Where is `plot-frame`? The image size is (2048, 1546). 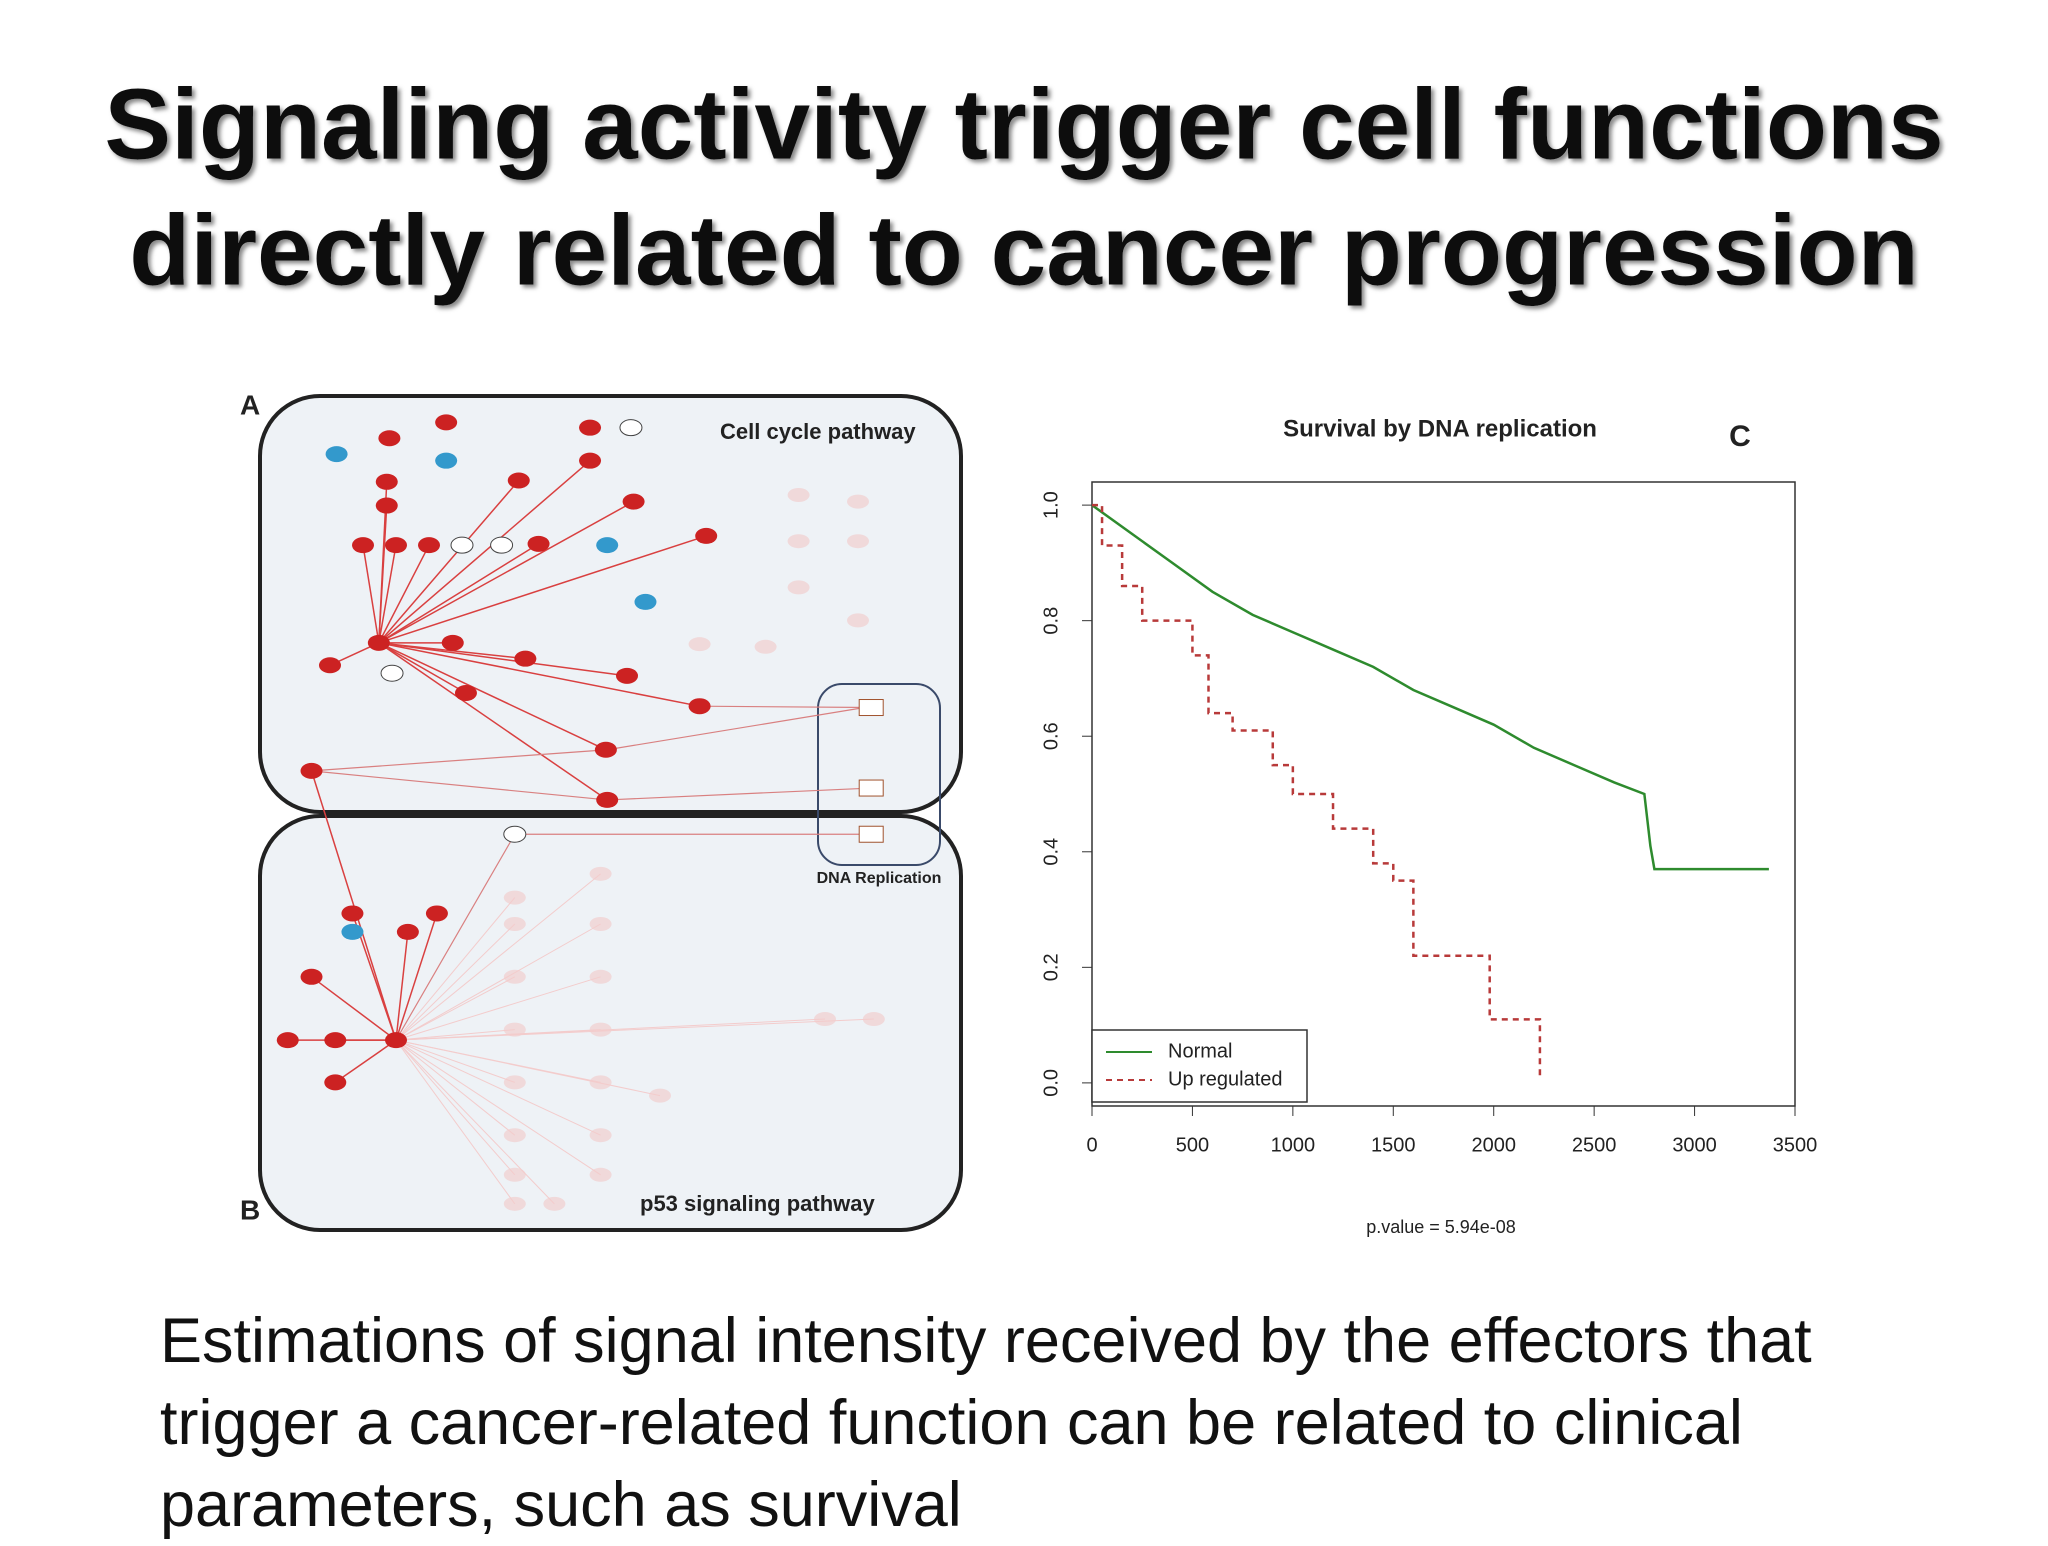 plot-frame is located at coordinates (1443, 794).